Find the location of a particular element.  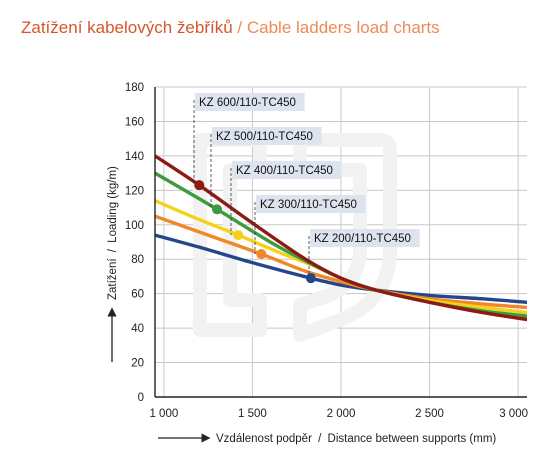

svg-text:Zatížení / Loading: Zatížení / Loading (kg/m) is located at coordinates (113, 233).